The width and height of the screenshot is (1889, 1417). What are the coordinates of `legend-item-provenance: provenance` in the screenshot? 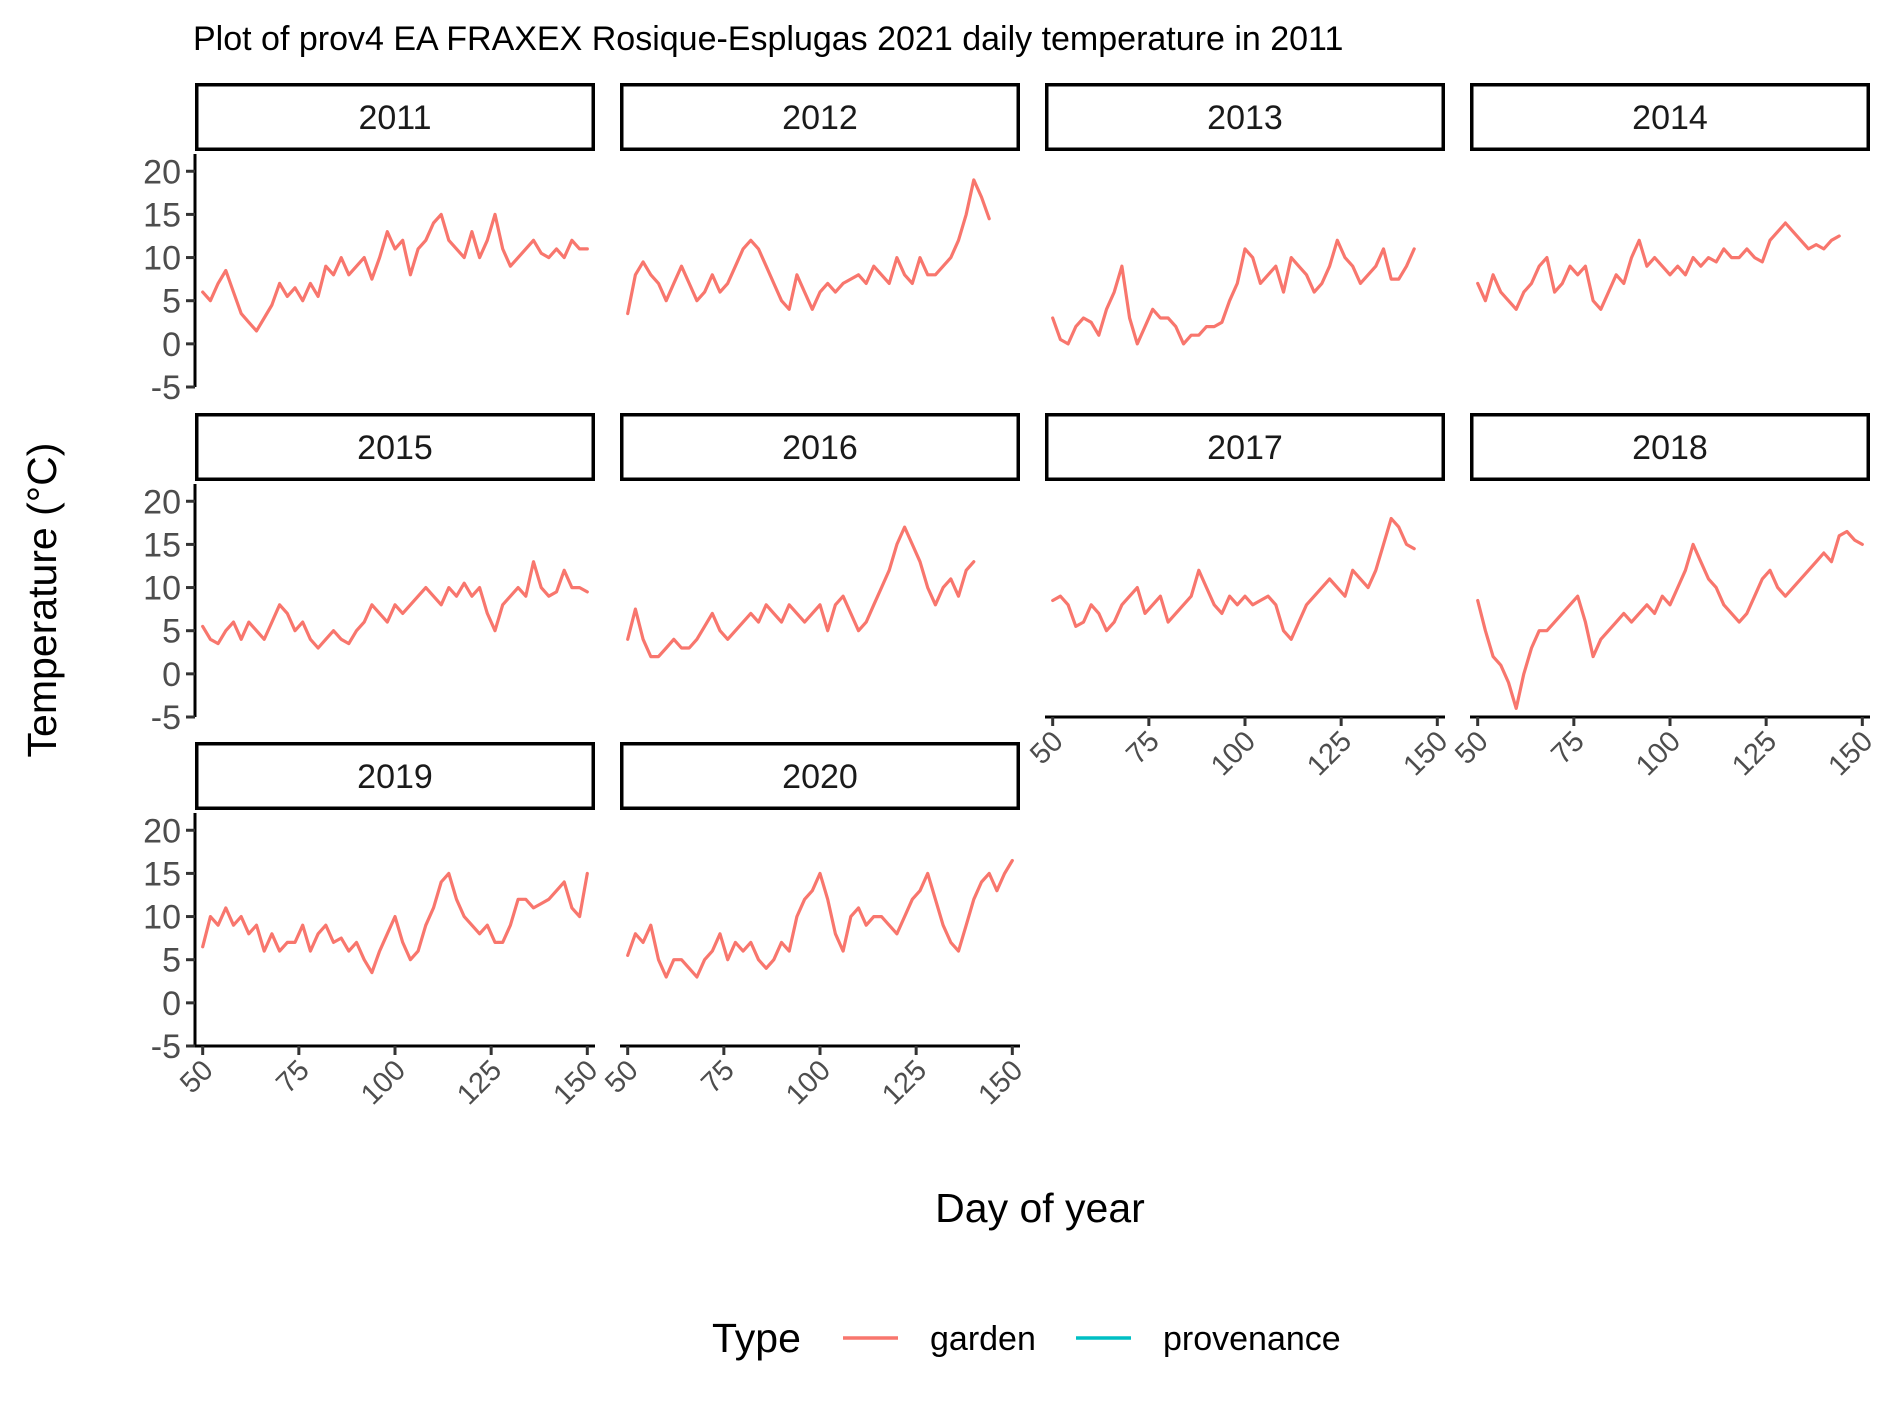 It's located at (1208, 1339).